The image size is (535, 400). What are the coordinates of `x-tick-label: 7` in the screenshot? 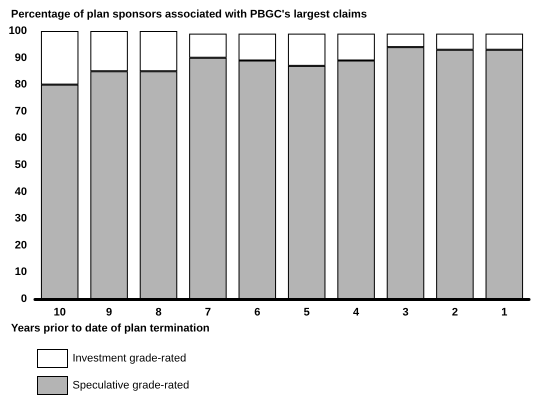 It's located at (207, 312).